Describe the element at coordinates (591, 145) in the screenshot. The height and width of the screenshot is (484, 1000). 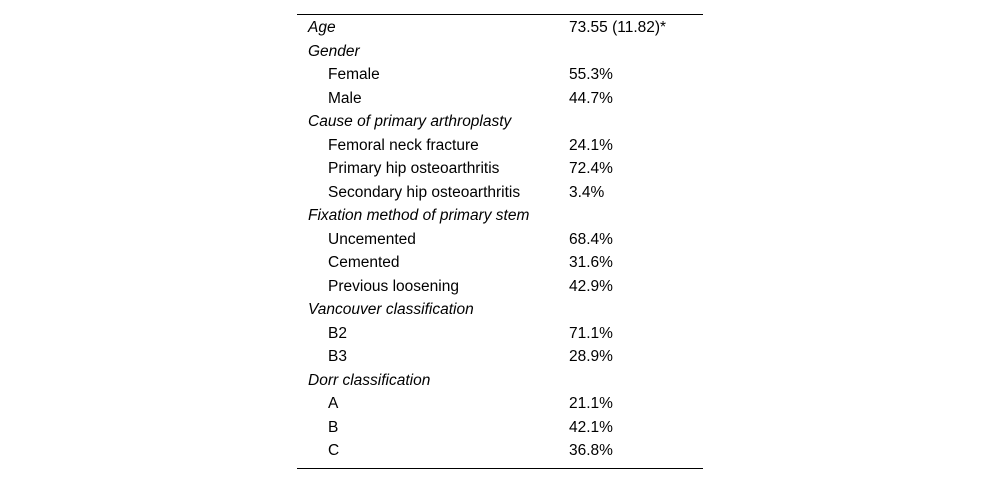
I see `row-value: 24.1%` at that location.